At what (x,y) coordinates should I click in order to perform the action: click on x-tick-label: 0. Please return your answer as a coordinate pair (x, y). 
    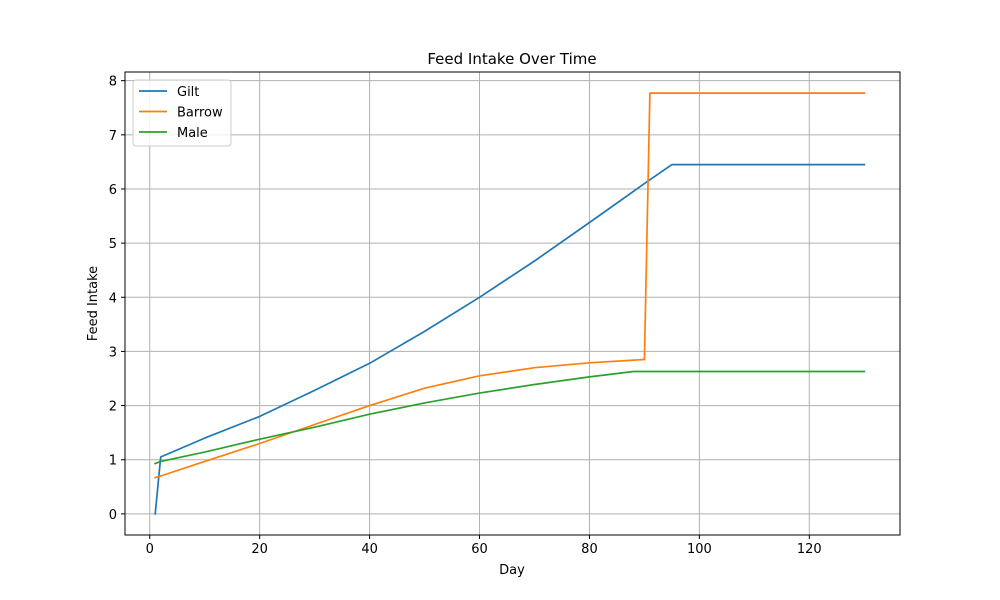
    Looking at the image, I should click on (150, 549).